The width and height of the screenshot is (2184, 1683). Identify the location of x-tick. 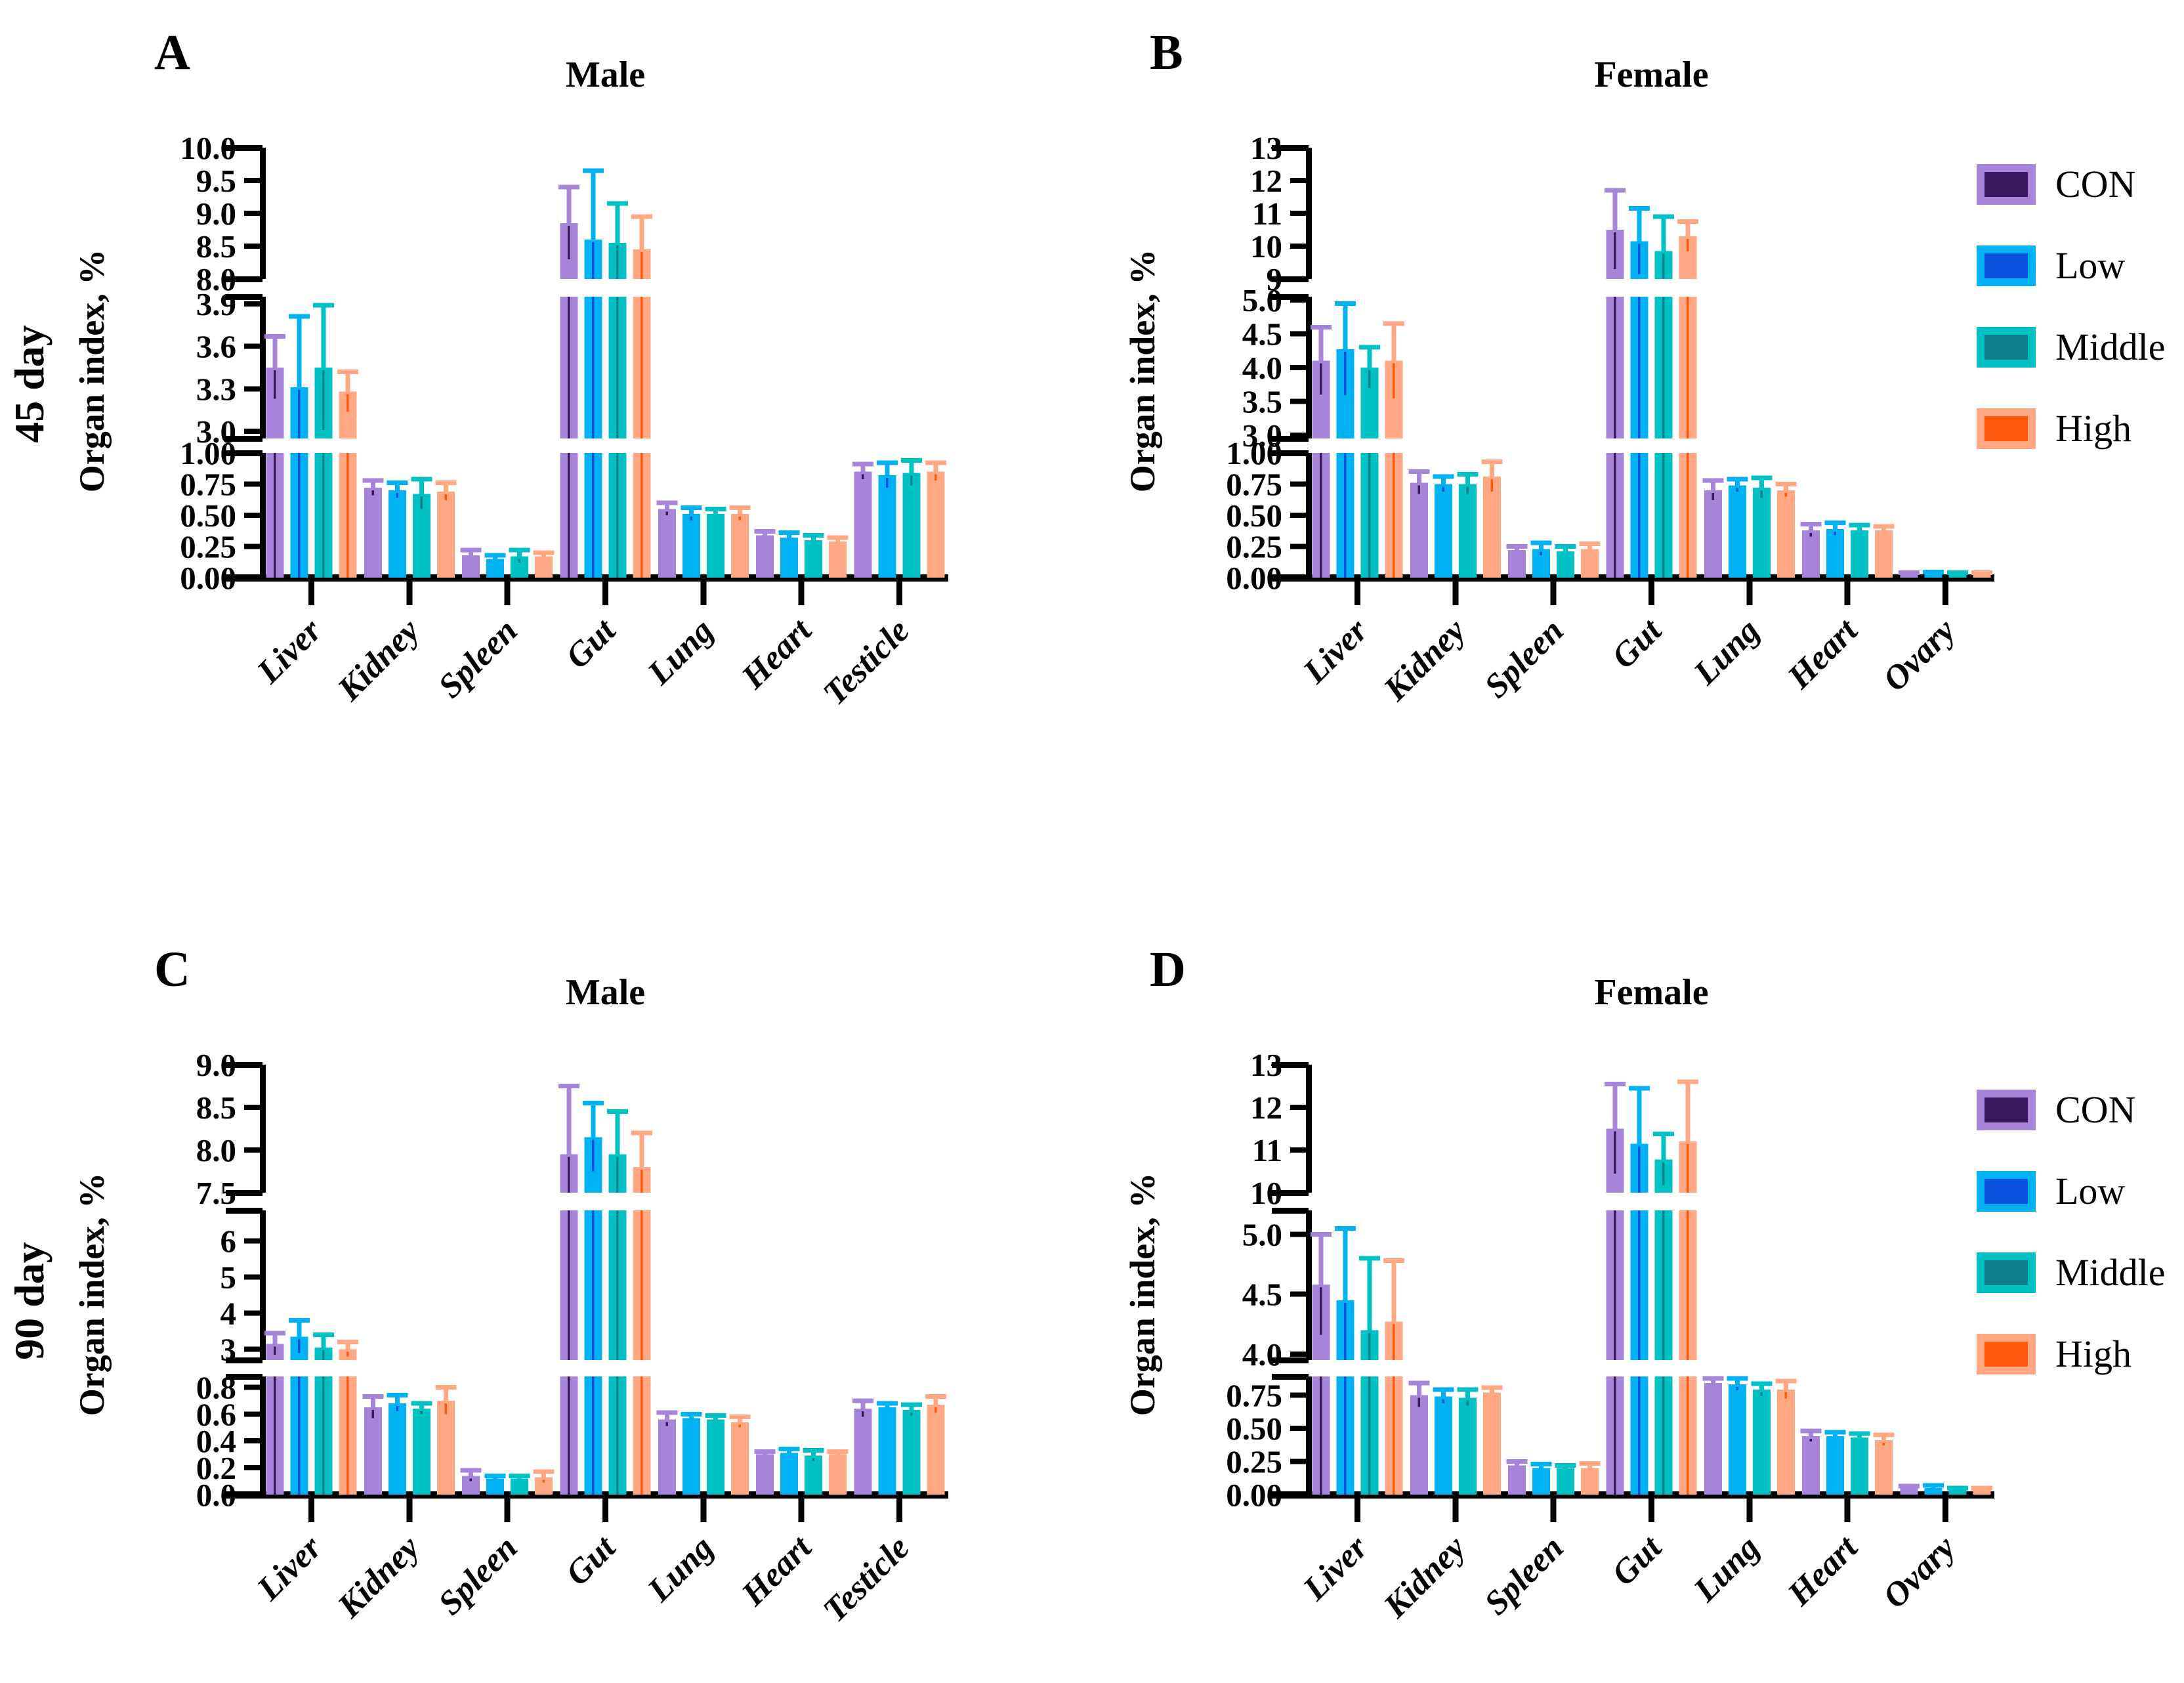
(311, 593).